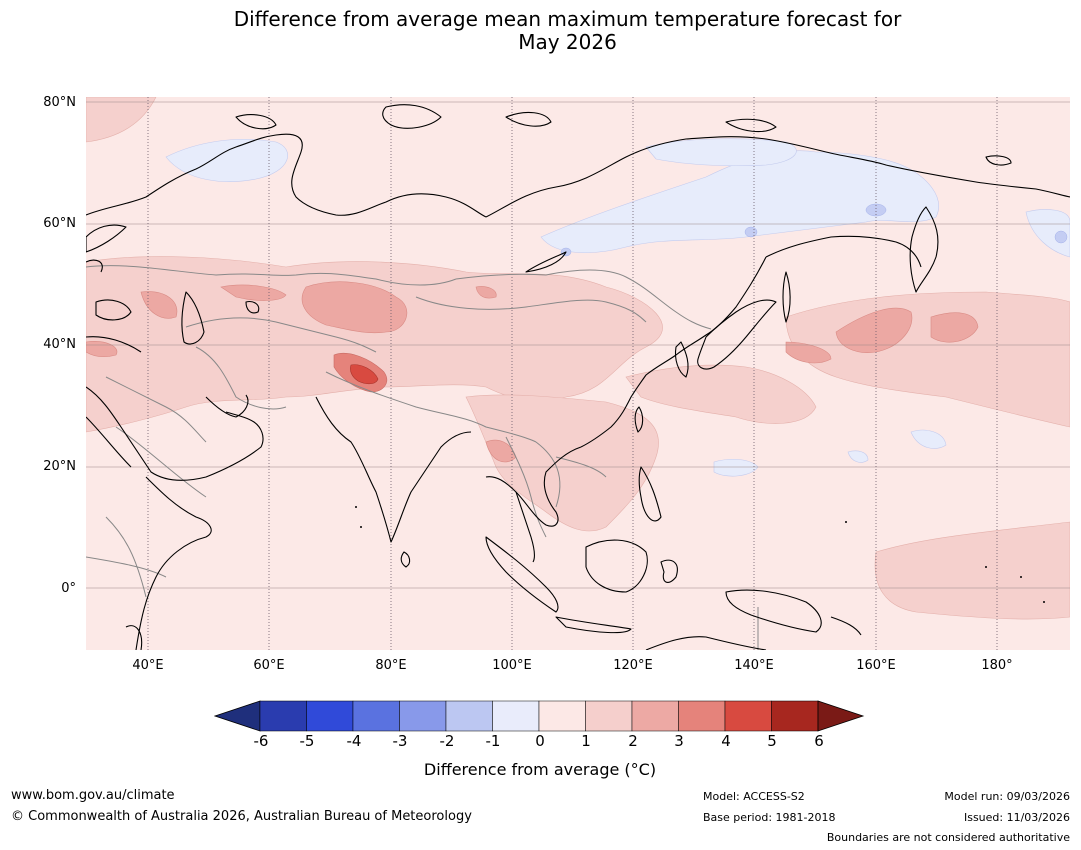  Describe the element at coordinates (393, 469) in the screenshot. I see `coast-india` at that location.